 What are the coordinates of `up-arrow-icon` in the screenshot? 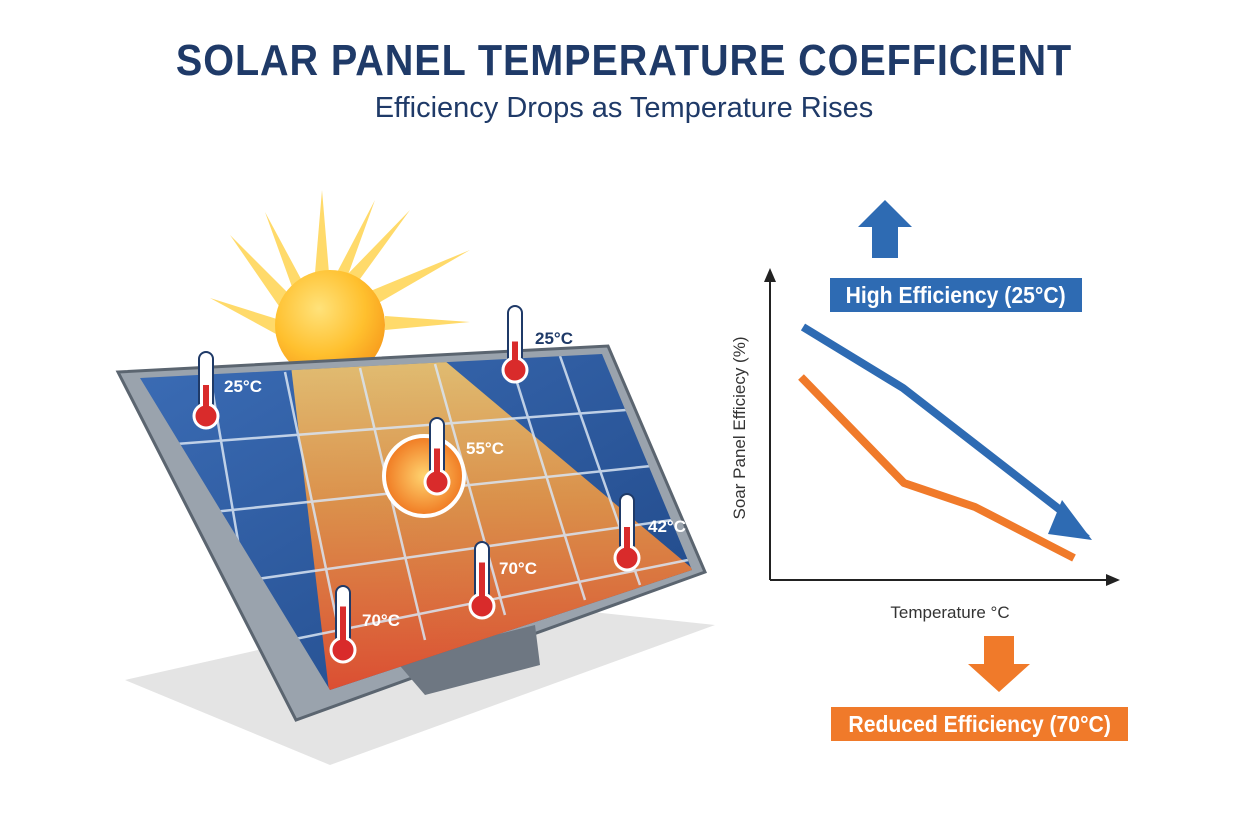 It's located at (885, 229).